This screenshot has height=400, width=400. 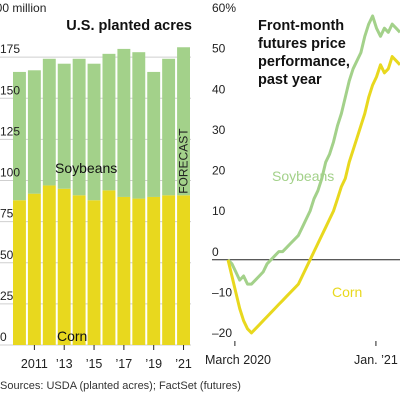 What do you see at coordinates (302, 44) in the screenshot?
I see `line-chart-title-line-2: futures price` at bounding box center [302, 44].